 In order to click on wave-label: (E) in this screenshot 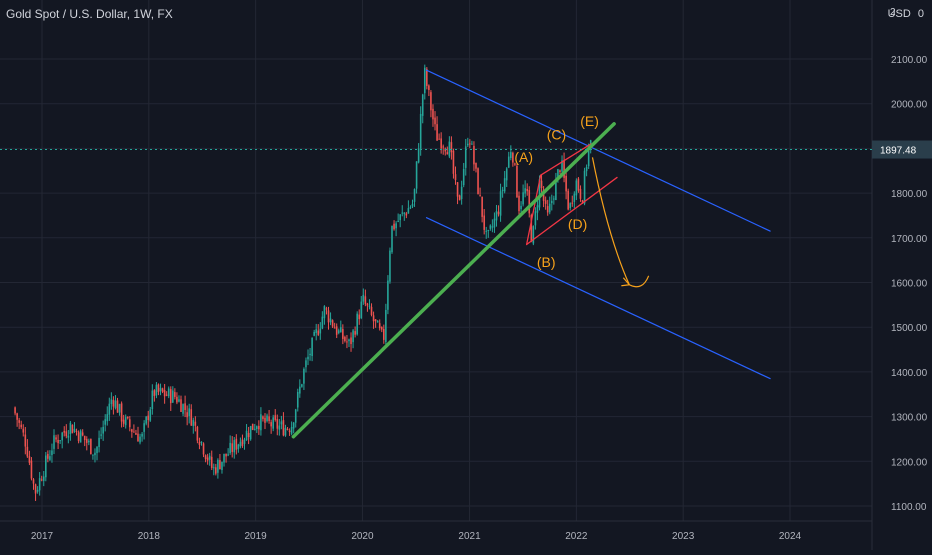, I will do `click(589, 121)`.